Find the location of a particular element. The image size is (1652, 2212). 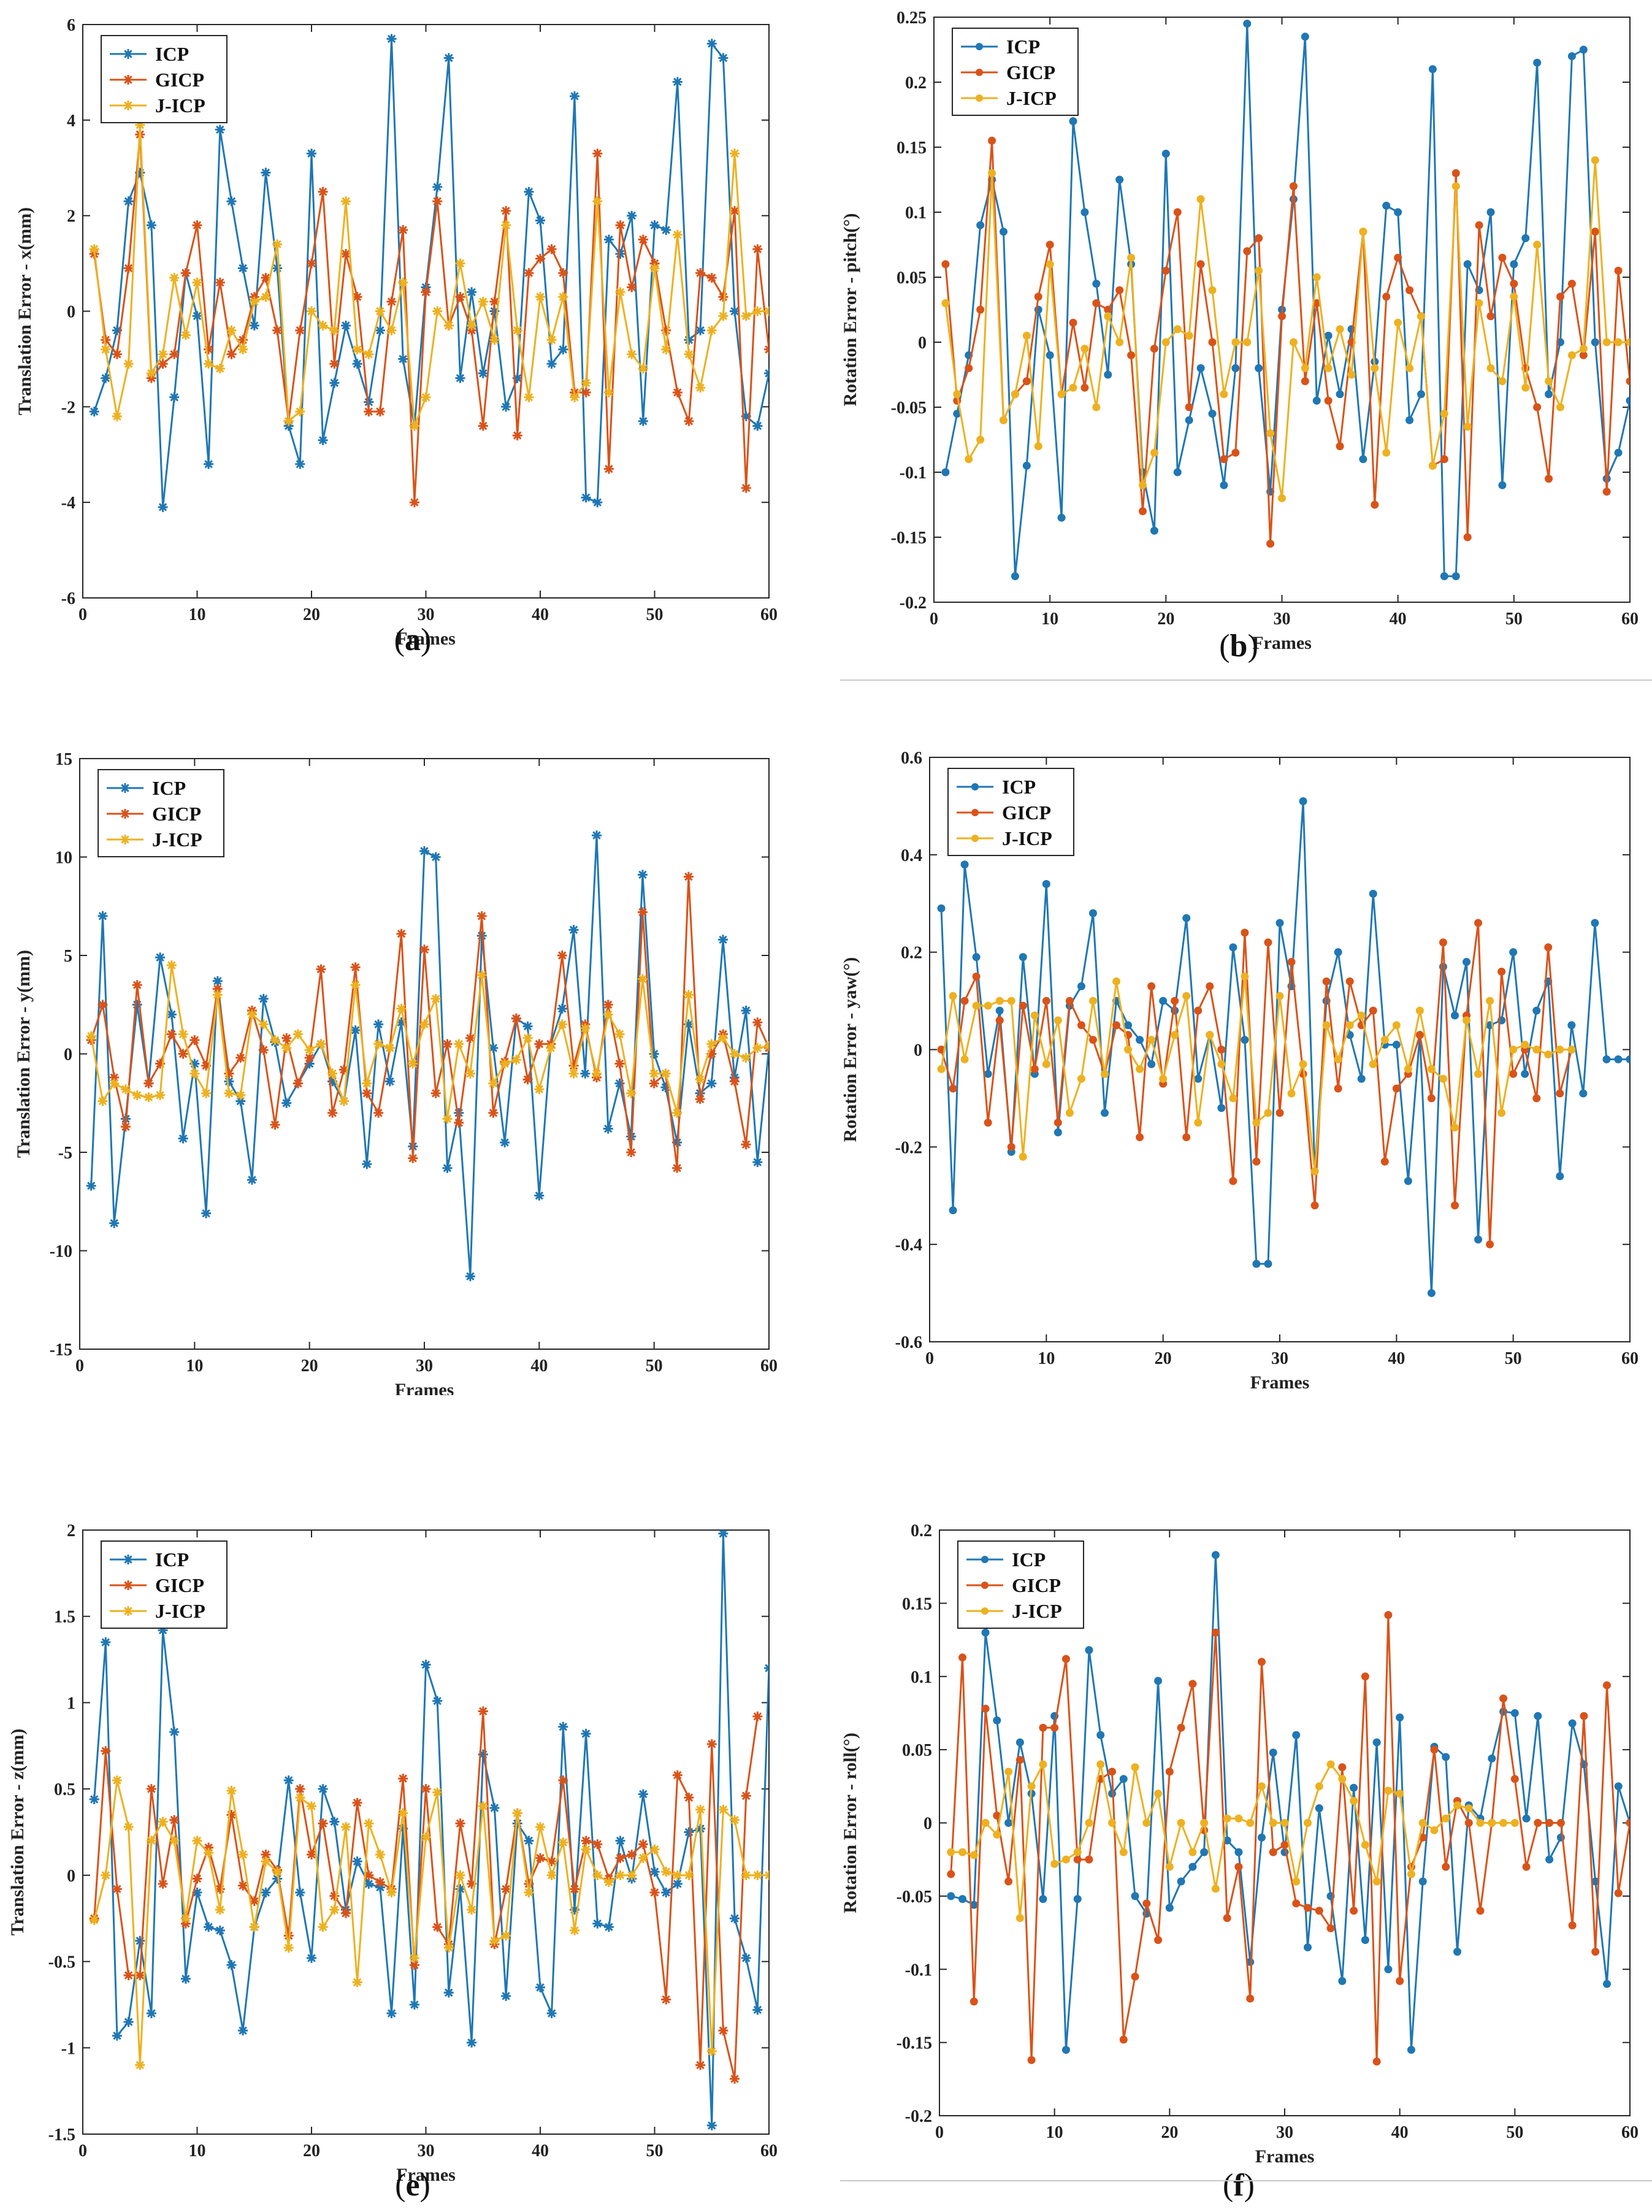

legend-label-j-icp: J-ICP is located at coordinates (1027, 838).